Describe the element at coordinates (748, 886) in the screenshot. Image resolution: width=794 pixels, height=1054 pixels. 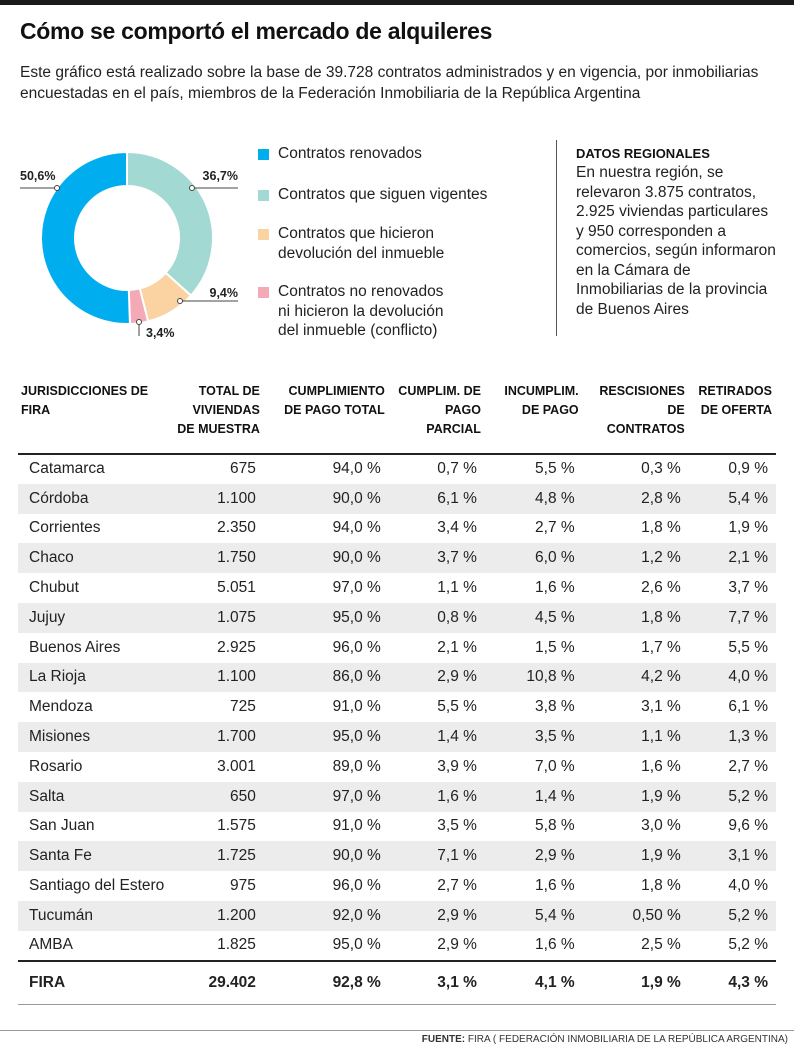
I see `table-cell: 4,0 %` at that location.